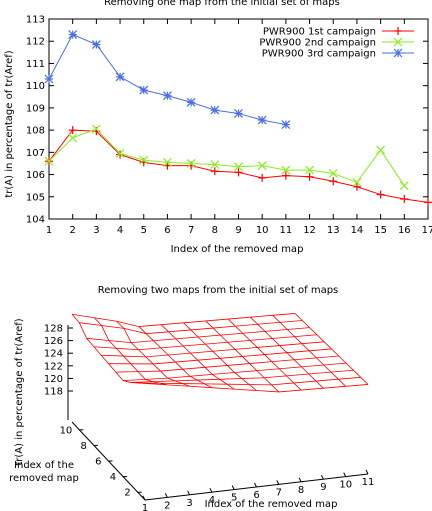 The width and height of the screenshot is (432, 511). What do you see at coordinates (35, 86) in the screenshot?
I see `y-tick-label: 110` at bounding box center [35, 86].